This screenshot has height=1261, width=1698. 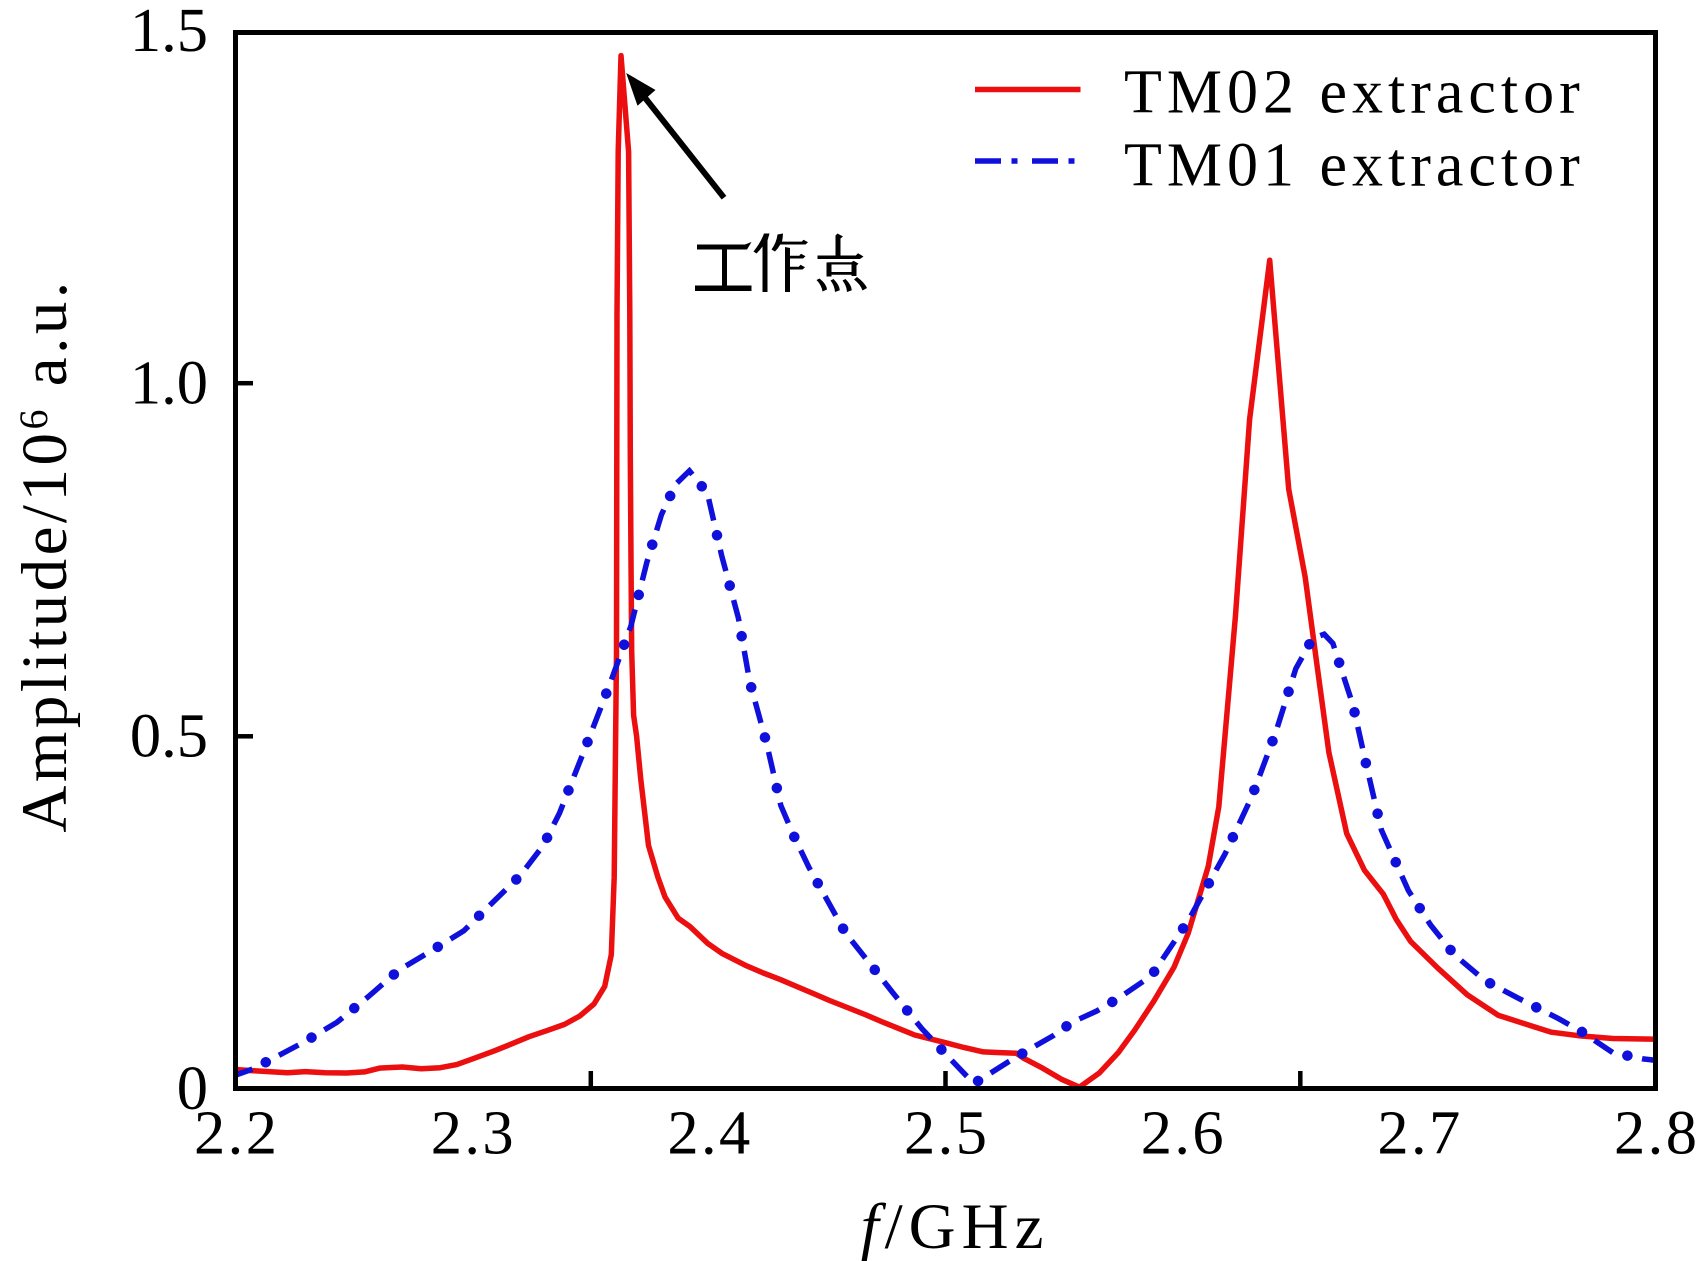 What do you see at coordinates (169, 736) in the screenshot?
I see `svg-text: 0.5` at bounding box center [169, 736].